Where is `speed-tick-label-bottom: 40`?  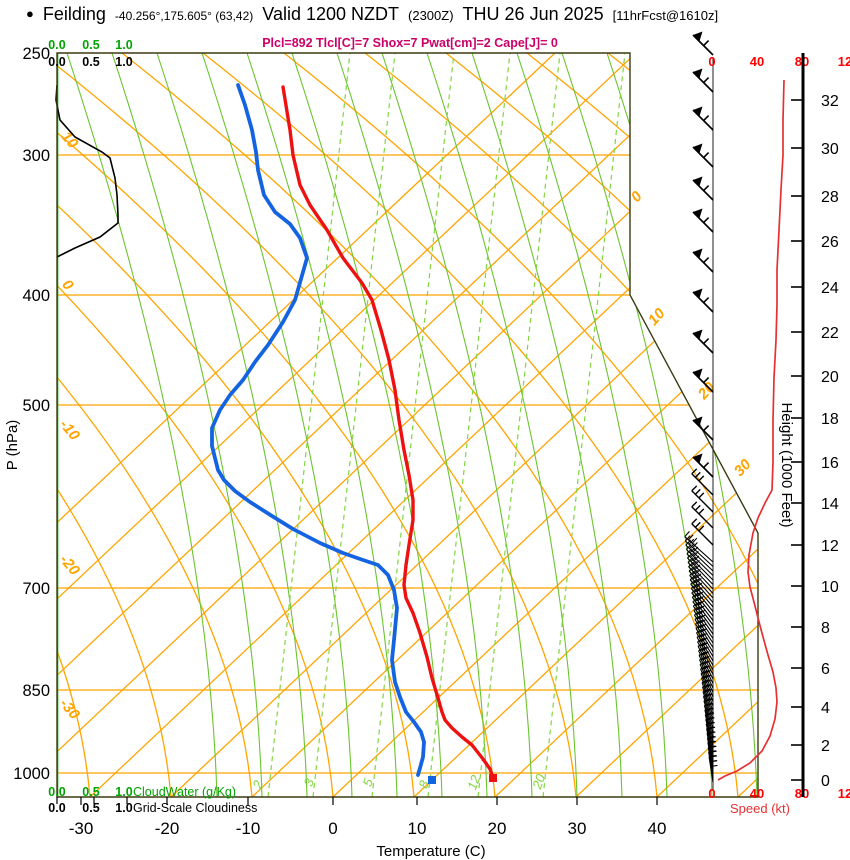 speed-tick-label-bottom: 40 is located at coordinates (757, 793).